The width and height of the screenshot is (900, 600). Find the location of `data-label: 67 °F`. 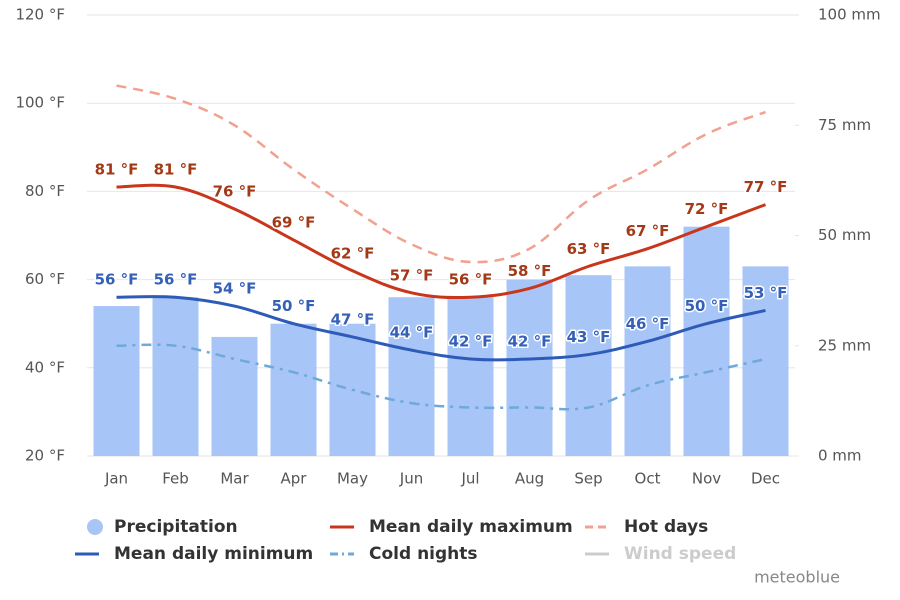

data-label: 67 °F is located at coordinates (648, 231).